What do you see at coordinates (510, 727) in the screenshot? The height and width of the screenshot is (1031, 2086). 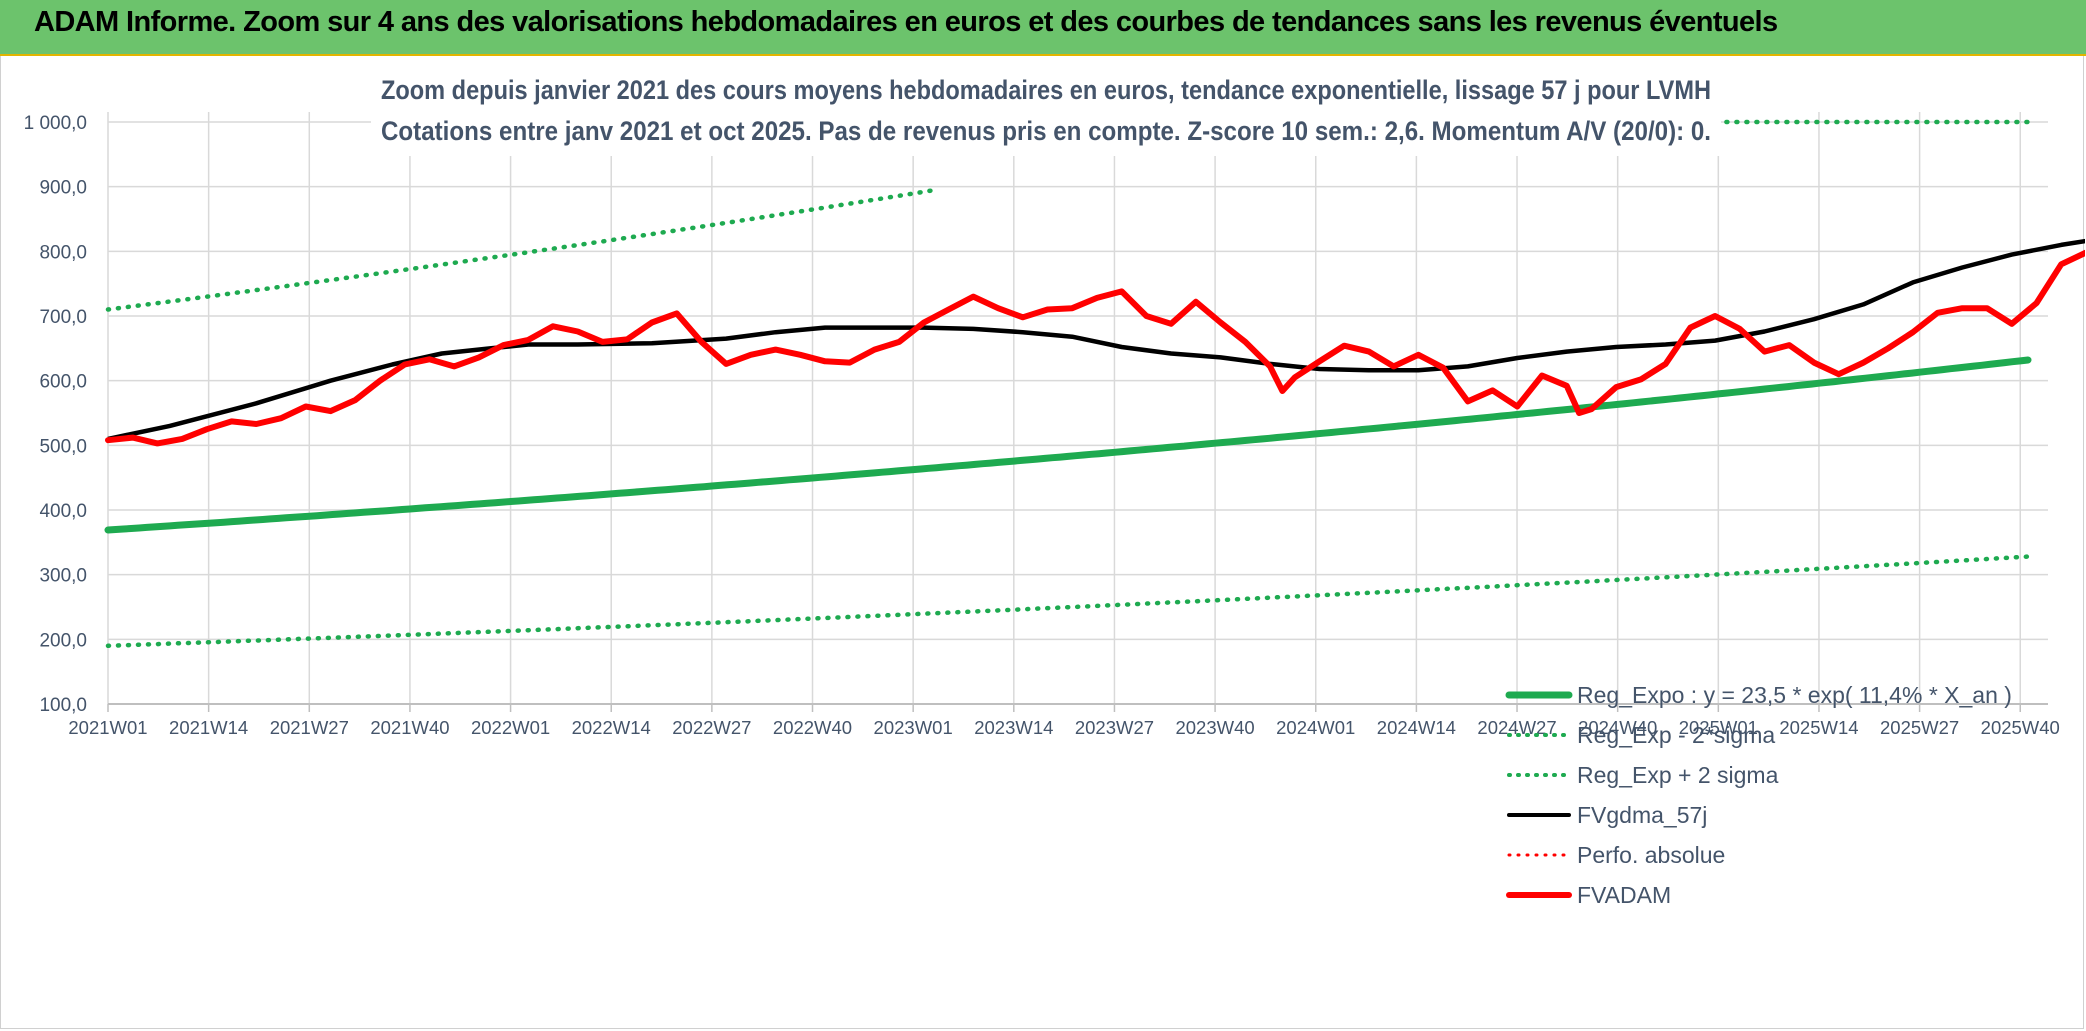 I see `x-tick-label: 2022W01` at bounding box center [510, 727].